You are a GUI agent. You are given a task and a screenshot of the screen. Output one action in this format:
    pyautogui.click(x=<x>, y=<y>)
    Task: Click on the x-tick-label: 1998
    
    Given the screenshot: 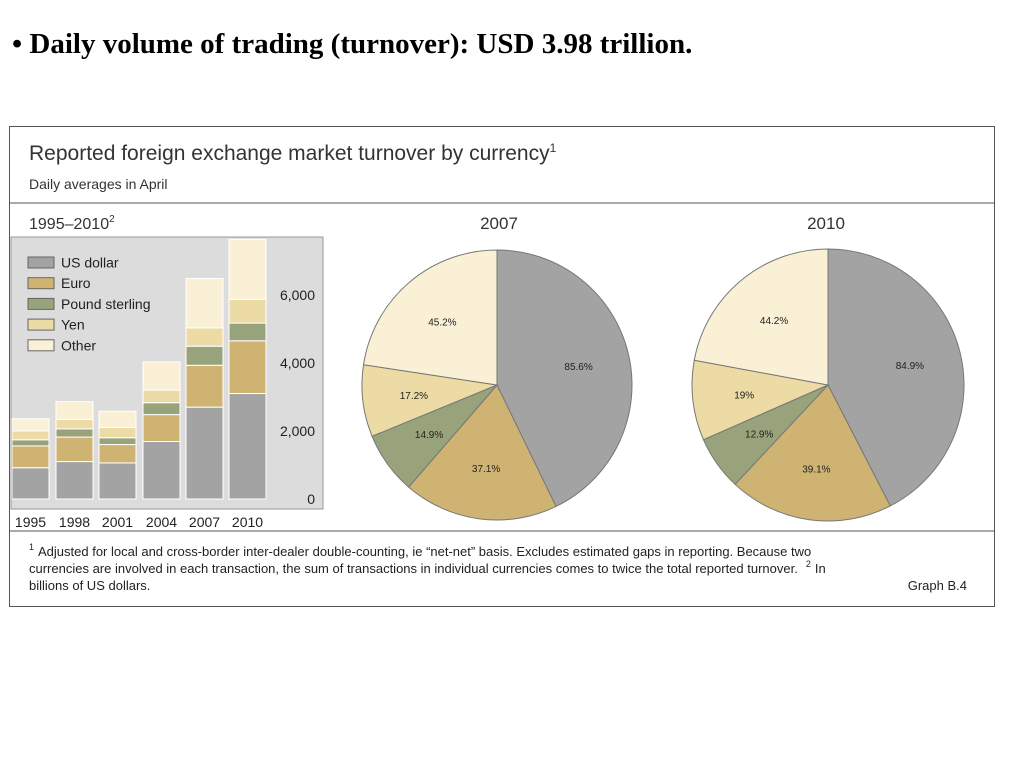 What is the action you would take?
    pyautogui.click(x=74, y=522)
    